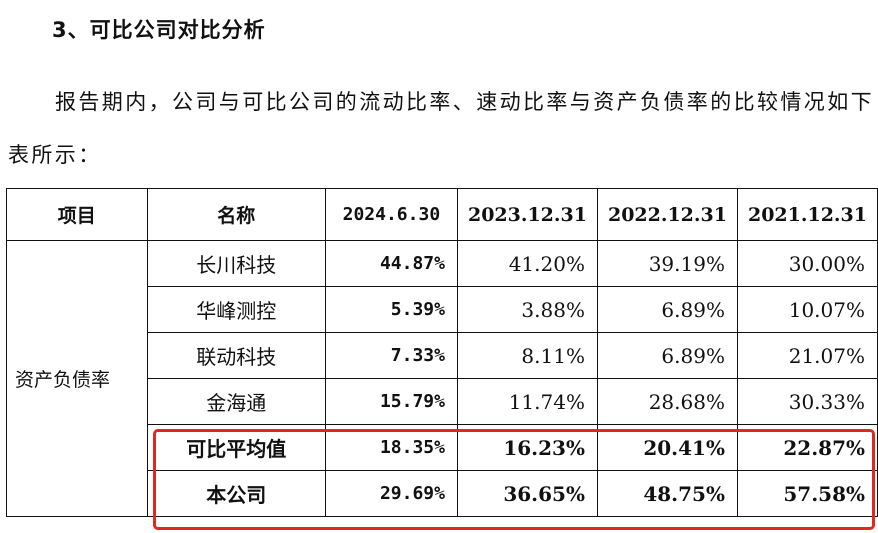 The height and width of the screenshot is (533, 878). What do you see at coordinates (391, 493) in the screenshot?
I see `value-cell: 29.69%` at bounding box center [391, 493].